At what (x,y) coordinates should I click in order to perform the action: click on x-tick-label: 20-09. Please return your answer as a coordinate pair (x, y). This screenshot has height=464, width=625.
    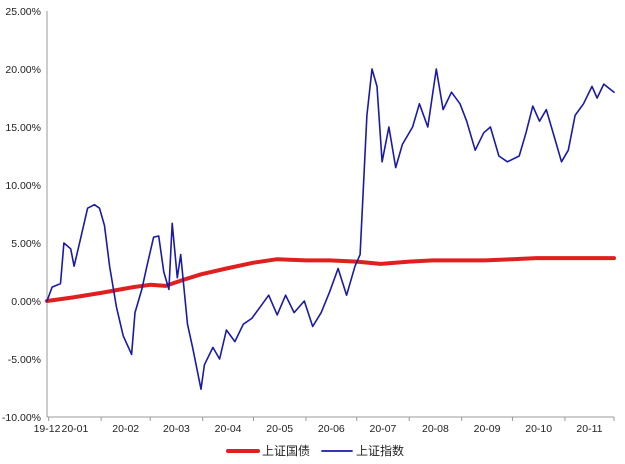
    Looking at the image, I should click on (487, 429).